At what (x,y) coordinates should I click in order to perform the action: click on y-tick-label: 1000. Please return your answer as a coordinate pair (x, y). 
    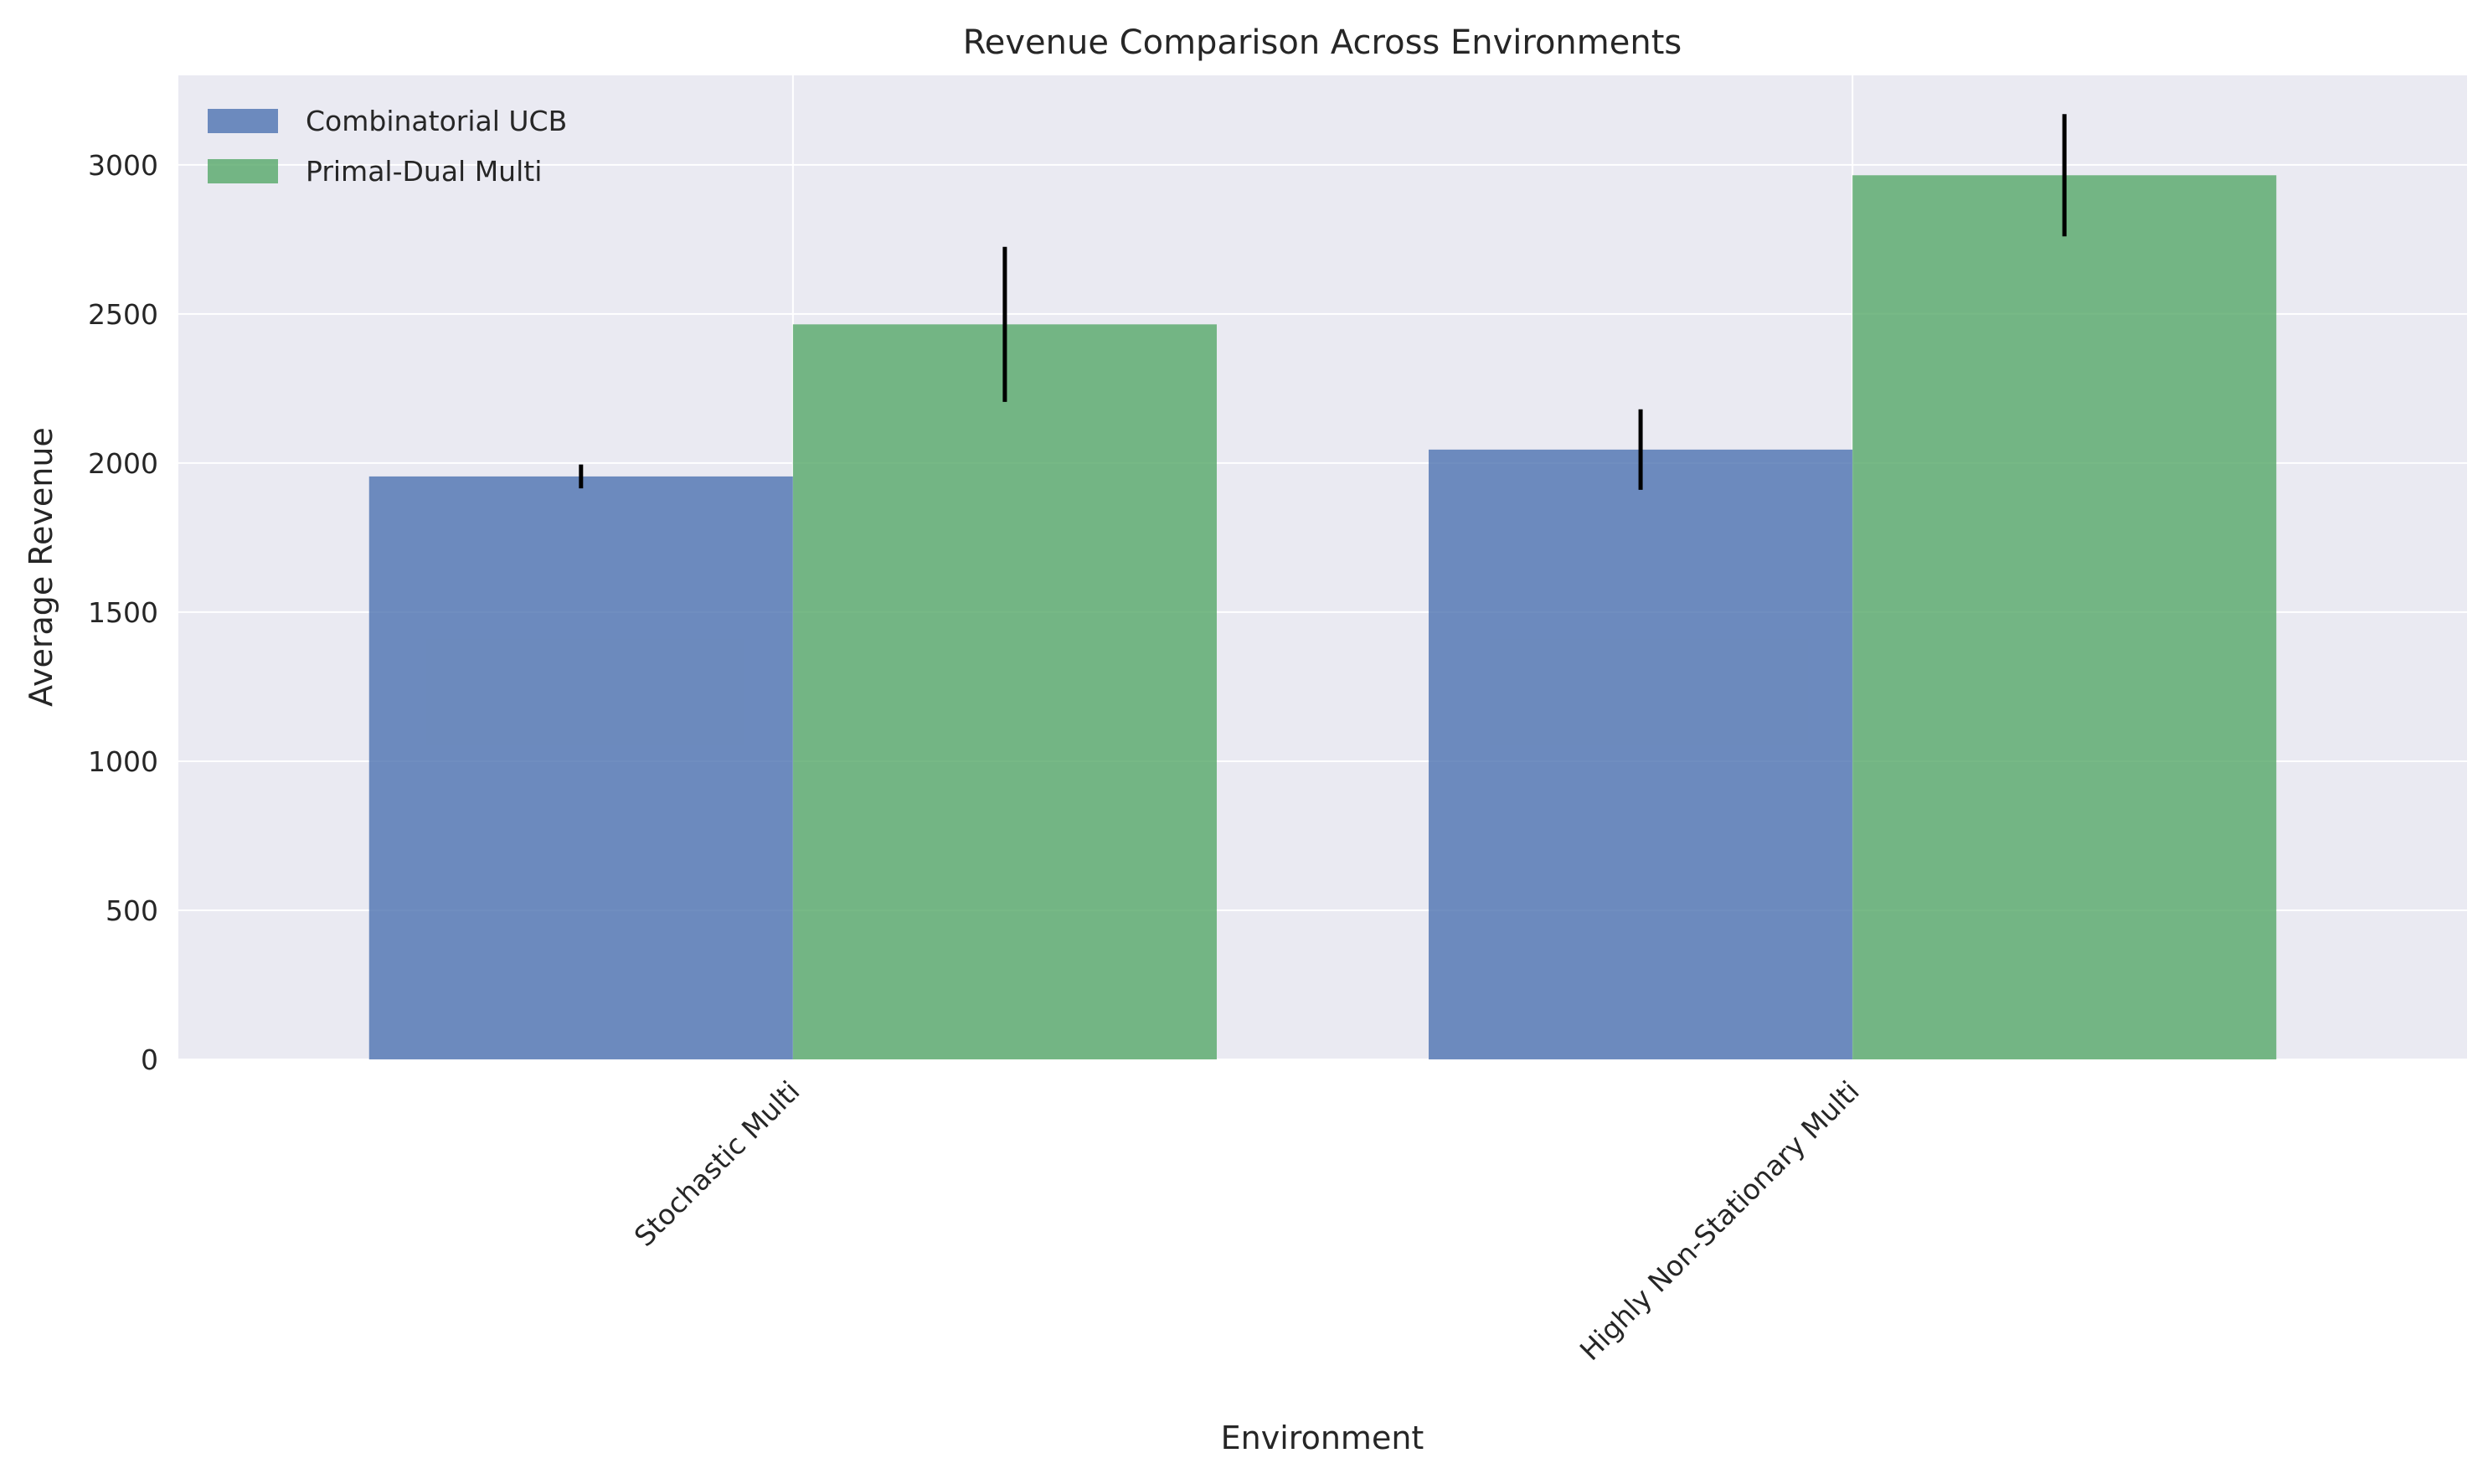
    Looking at the image, I should click on (123, 761).